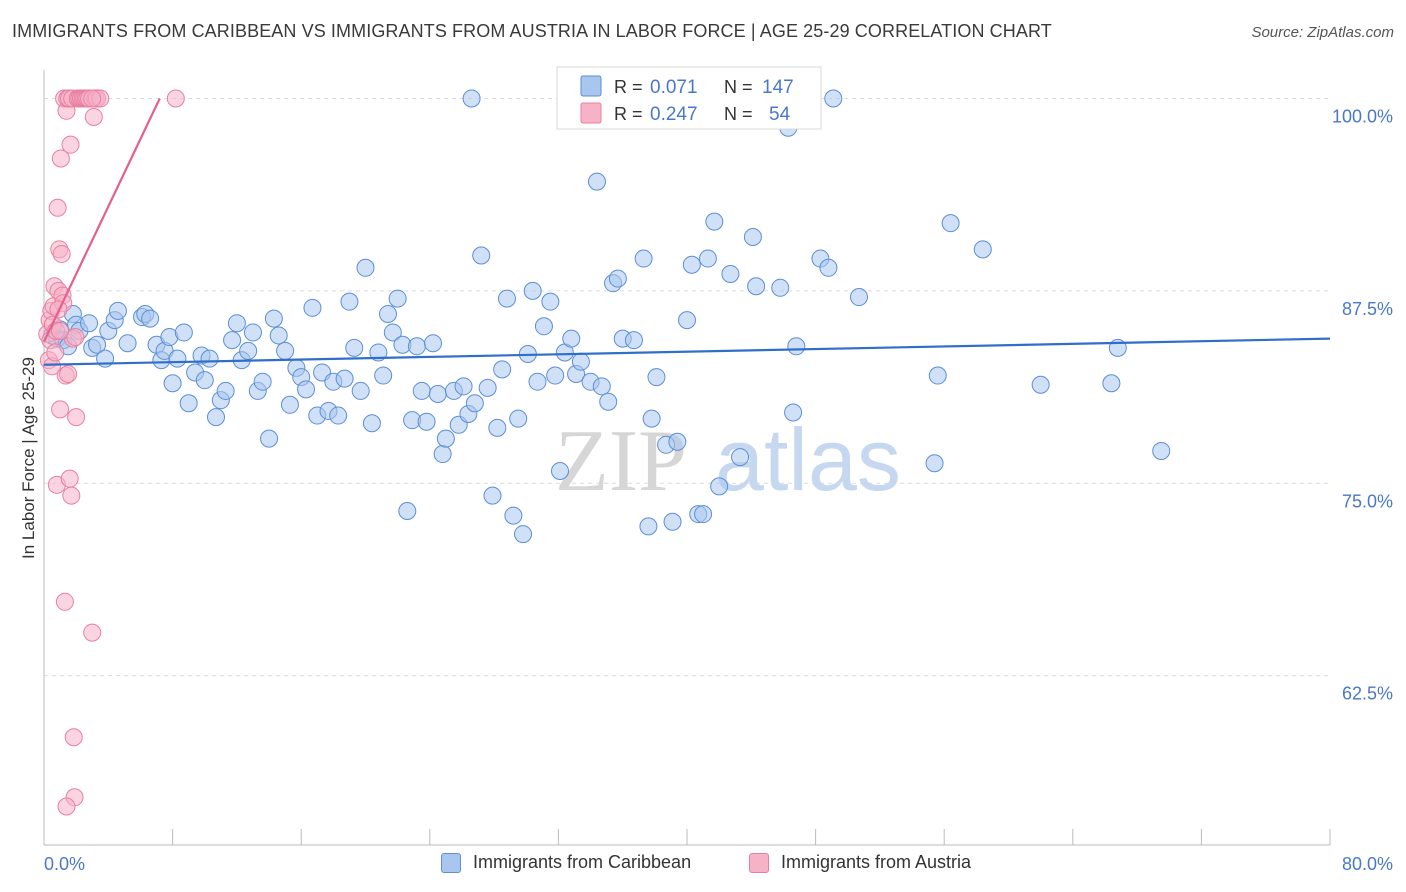  Describe the element at coordinates (102, 220) in the screenshot. I see `trend-line-austria` at that location.